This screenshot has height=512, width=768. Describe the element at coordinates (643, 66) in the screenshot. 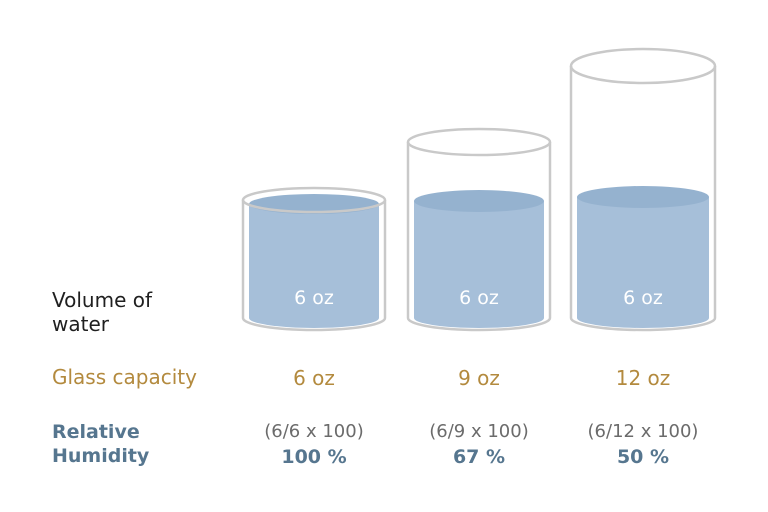

I see `glass-12oz-rim` at that location.